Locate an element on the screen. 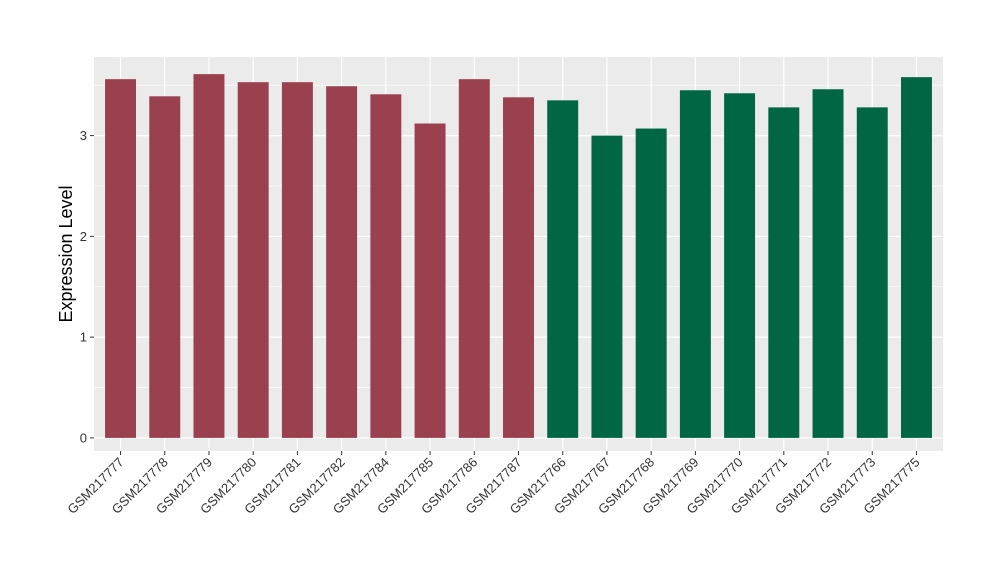 The width and height of the screenshot is (1000, 580). bar-GSM217781 is located at coordinates (297, 260).